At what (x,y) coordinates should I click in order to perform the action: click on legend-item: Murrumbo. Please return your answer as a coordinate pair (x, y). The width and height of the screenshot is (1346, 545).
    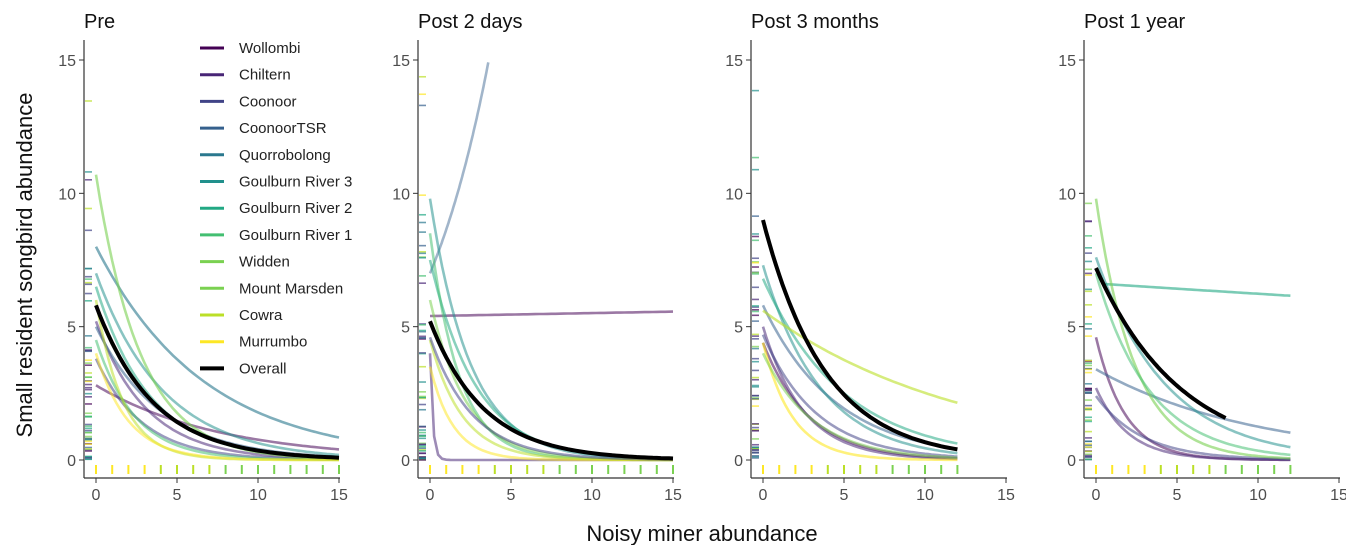
    Looking at the image, I should click on (253, 342).